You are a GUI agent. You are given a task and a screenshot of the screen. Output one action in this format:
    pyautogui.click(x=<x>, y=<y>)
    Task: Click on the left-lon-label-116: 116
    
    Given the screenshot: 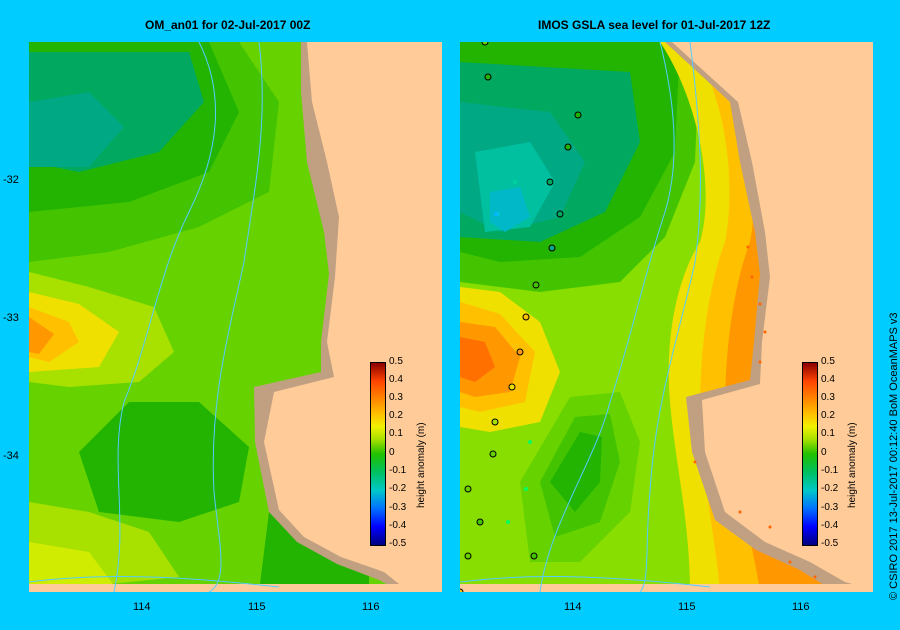 What is the action you would take?
    pyautogui.click(x=371, y=607)
    